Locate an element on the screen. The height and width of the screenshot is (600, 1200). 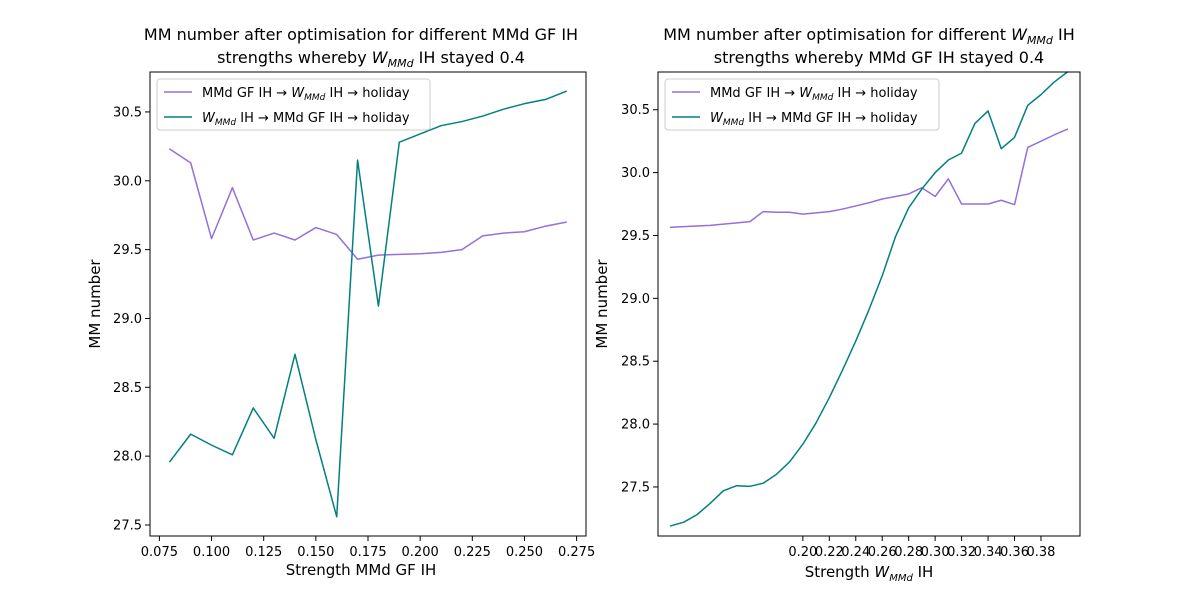
right-x-ticks: 0.200.220.240.260.280.300.320.340.360.38 is located at coordinates (921, 548).